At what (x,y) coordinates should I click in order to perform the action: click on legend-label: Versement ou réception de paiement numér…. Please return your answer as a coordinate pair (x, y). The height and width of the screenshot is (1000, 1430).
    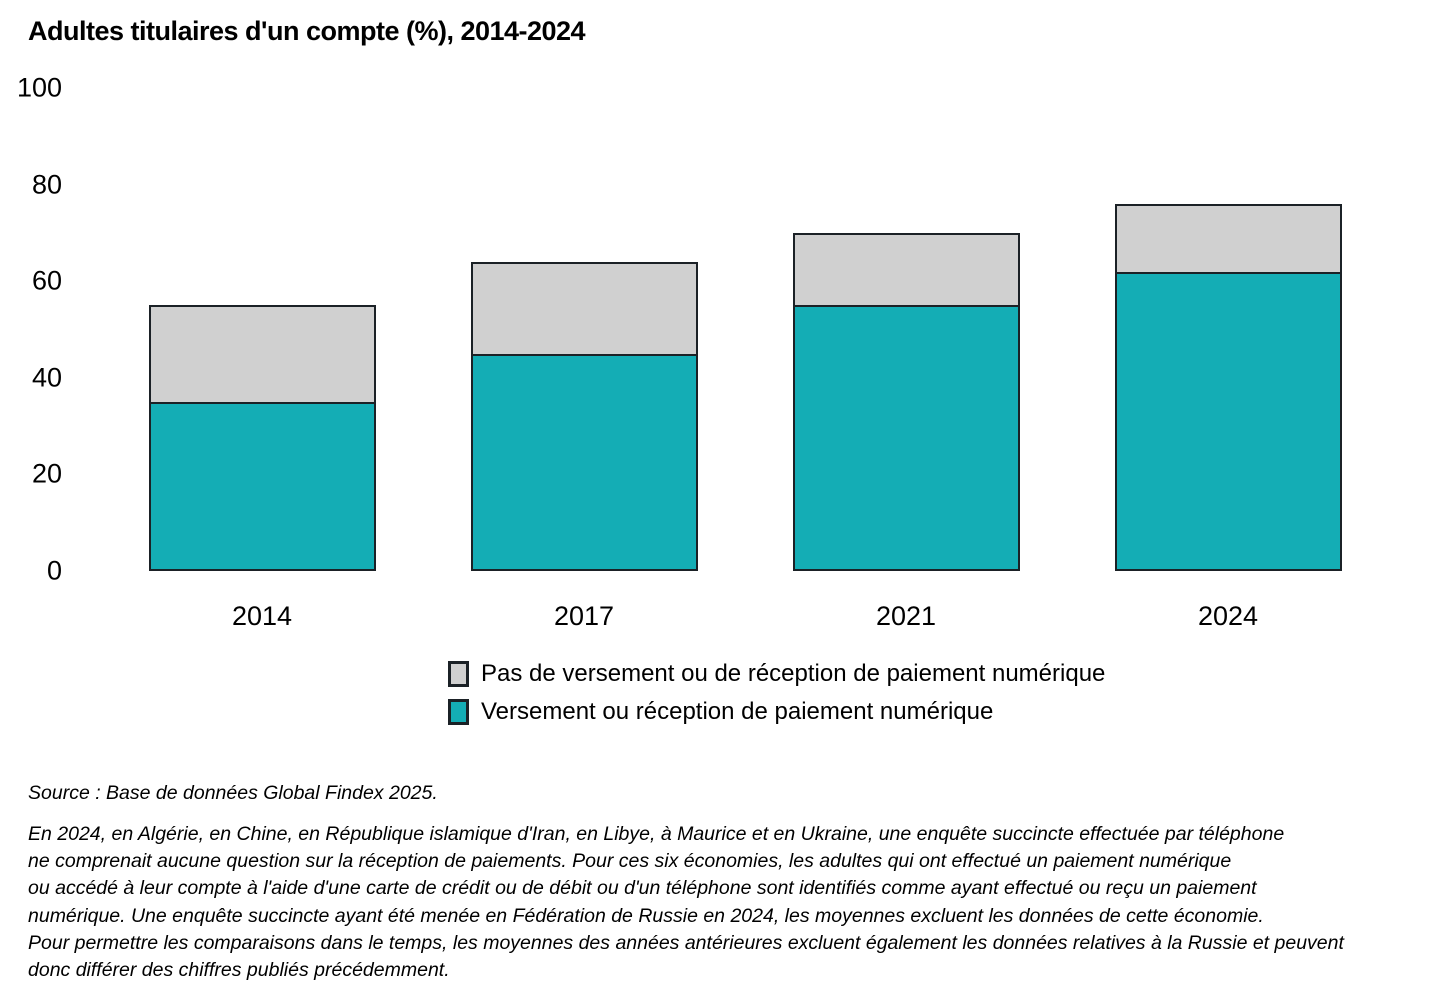
    Looking at the image, I should click on (737, 711).